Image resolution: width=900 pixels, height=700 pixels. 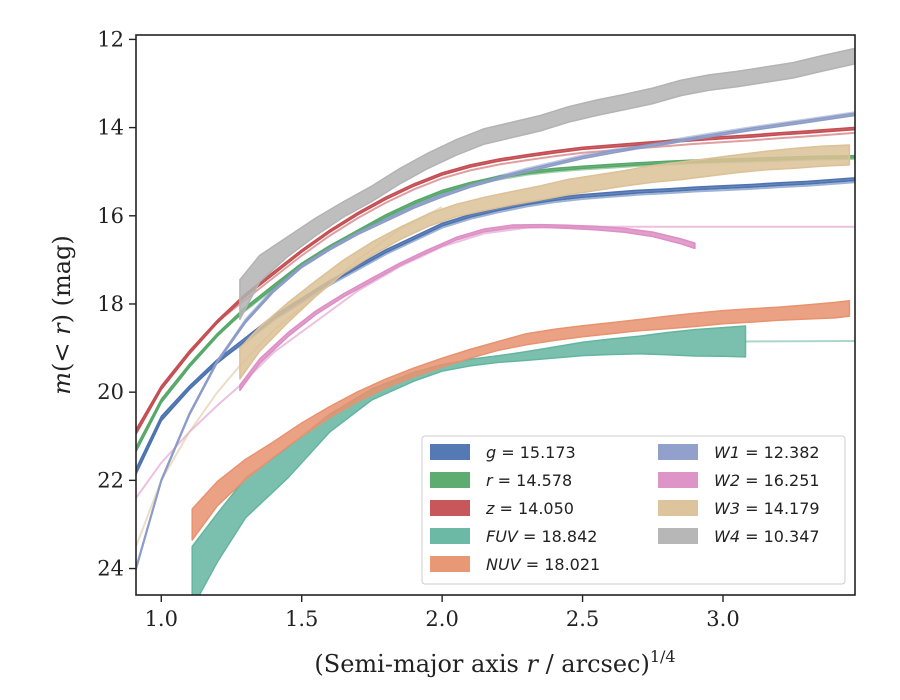 I want to click on y-tick-label: 14, so click(x=110, y=128).